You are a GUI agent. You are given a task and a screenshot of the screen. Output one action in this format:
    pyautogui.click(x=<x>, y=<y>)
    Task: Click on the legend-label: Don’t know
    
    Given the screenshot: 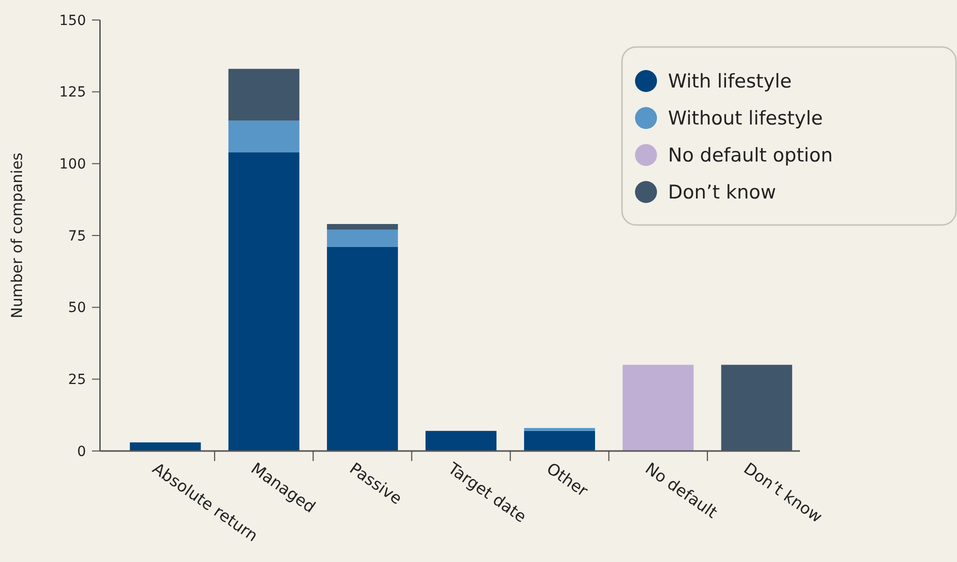 What is the action you would take?
    pyautogui.click(x=722, y=193)
    